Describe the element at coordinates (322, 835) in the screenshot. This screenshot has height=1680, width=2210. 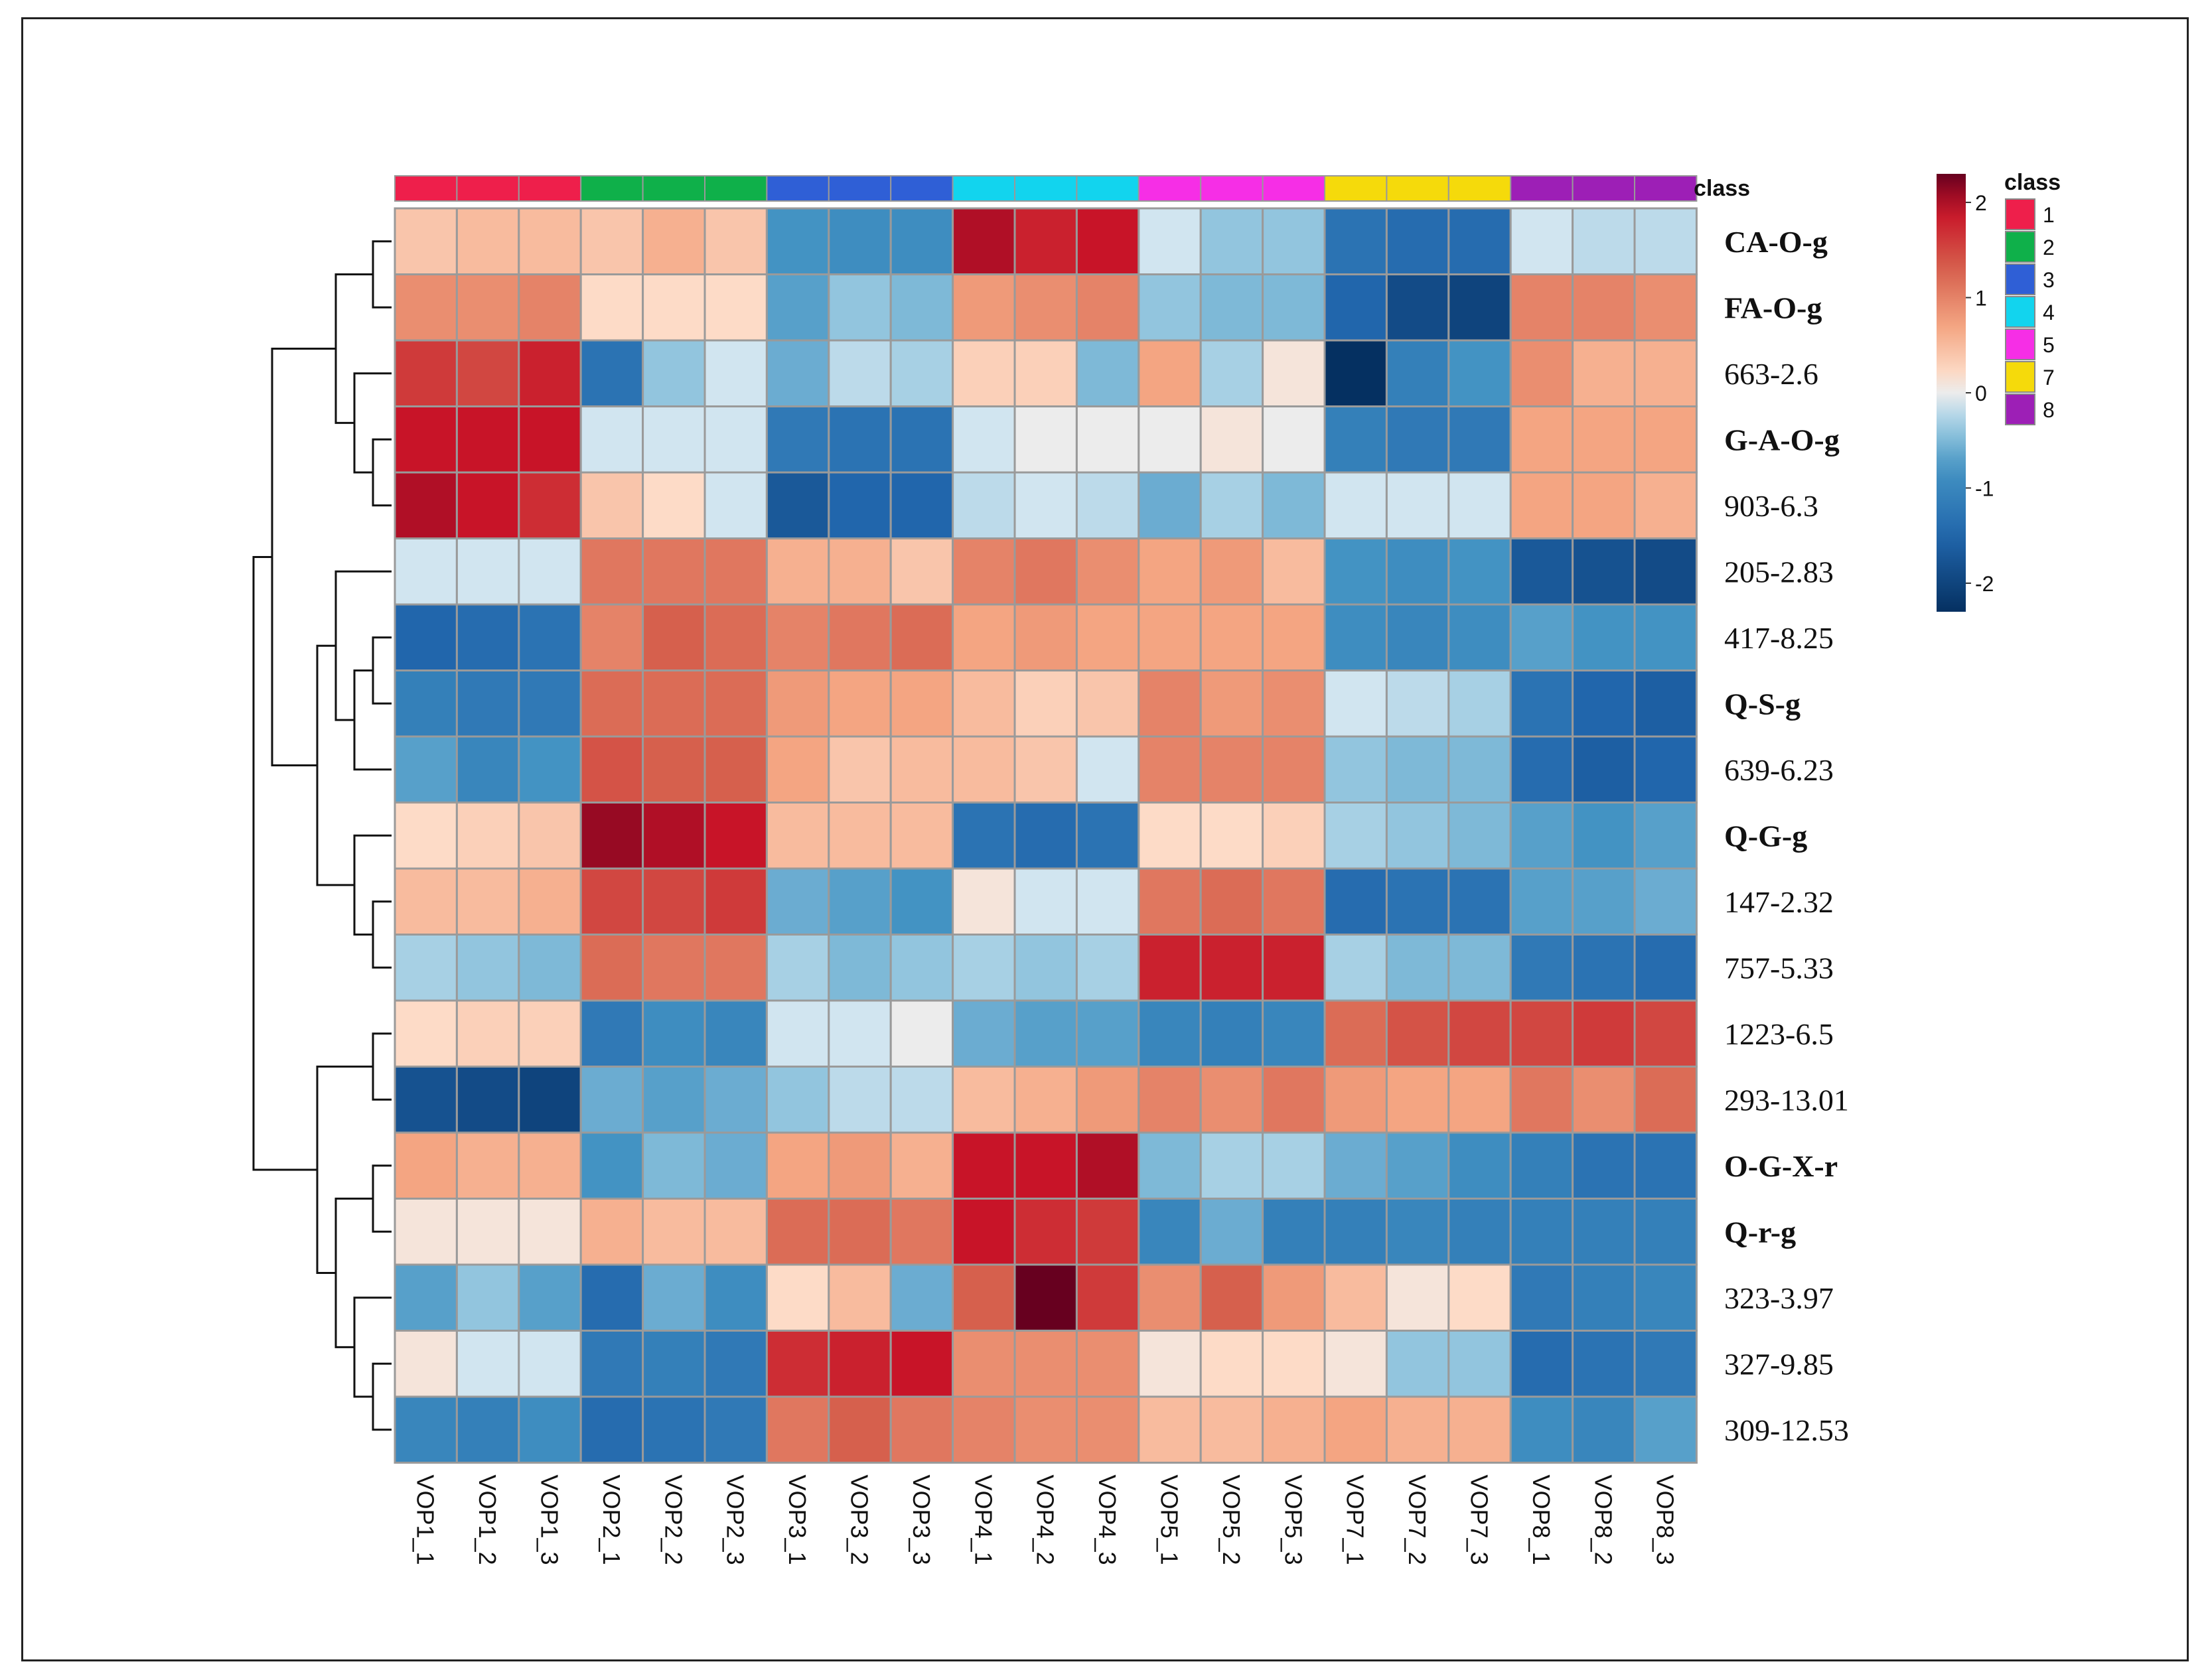
I see `row-dendrogram` at that location.